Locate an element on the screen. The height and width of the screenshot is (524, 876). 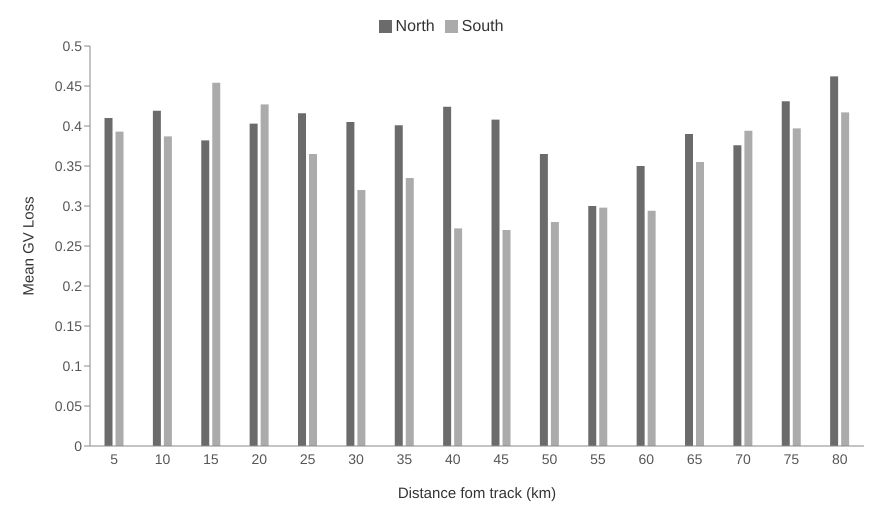
x-tick-label: 30 is located at coordinates (356, 458).